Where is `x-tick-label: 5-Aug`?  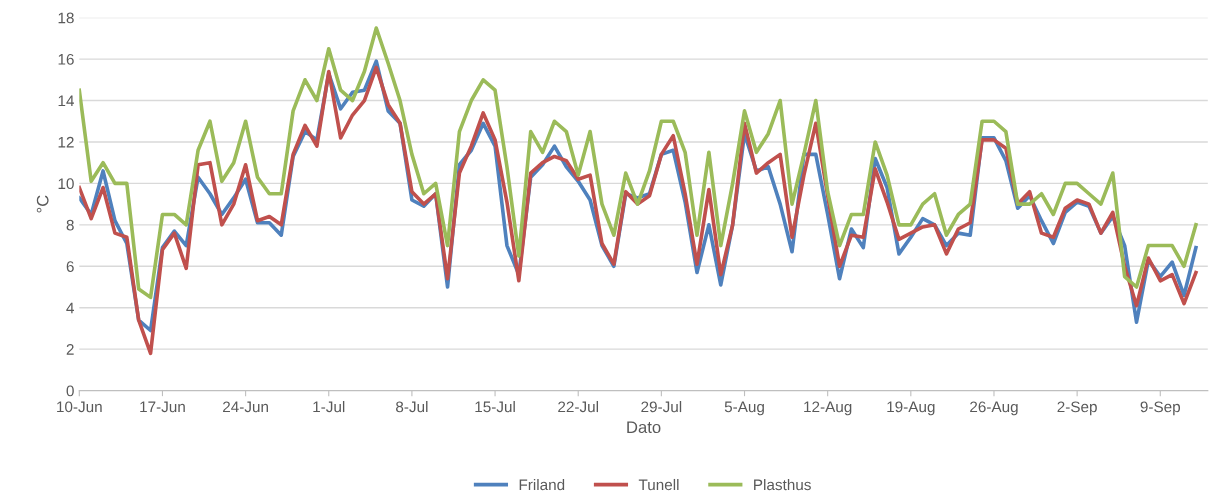 x-tick-label: 5-Aug is located at coordinates (744, 408).